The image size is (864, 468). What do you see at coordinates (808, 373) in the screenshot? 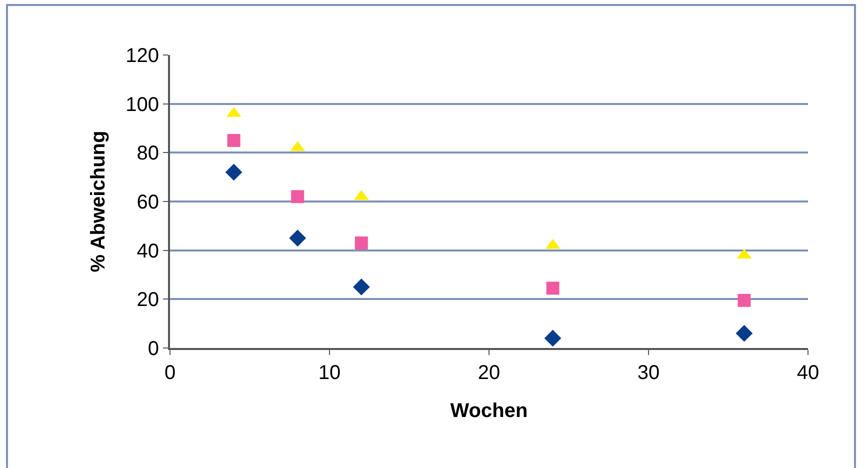
I see `x-tick-label: 40` at bounding box center [808, 373].